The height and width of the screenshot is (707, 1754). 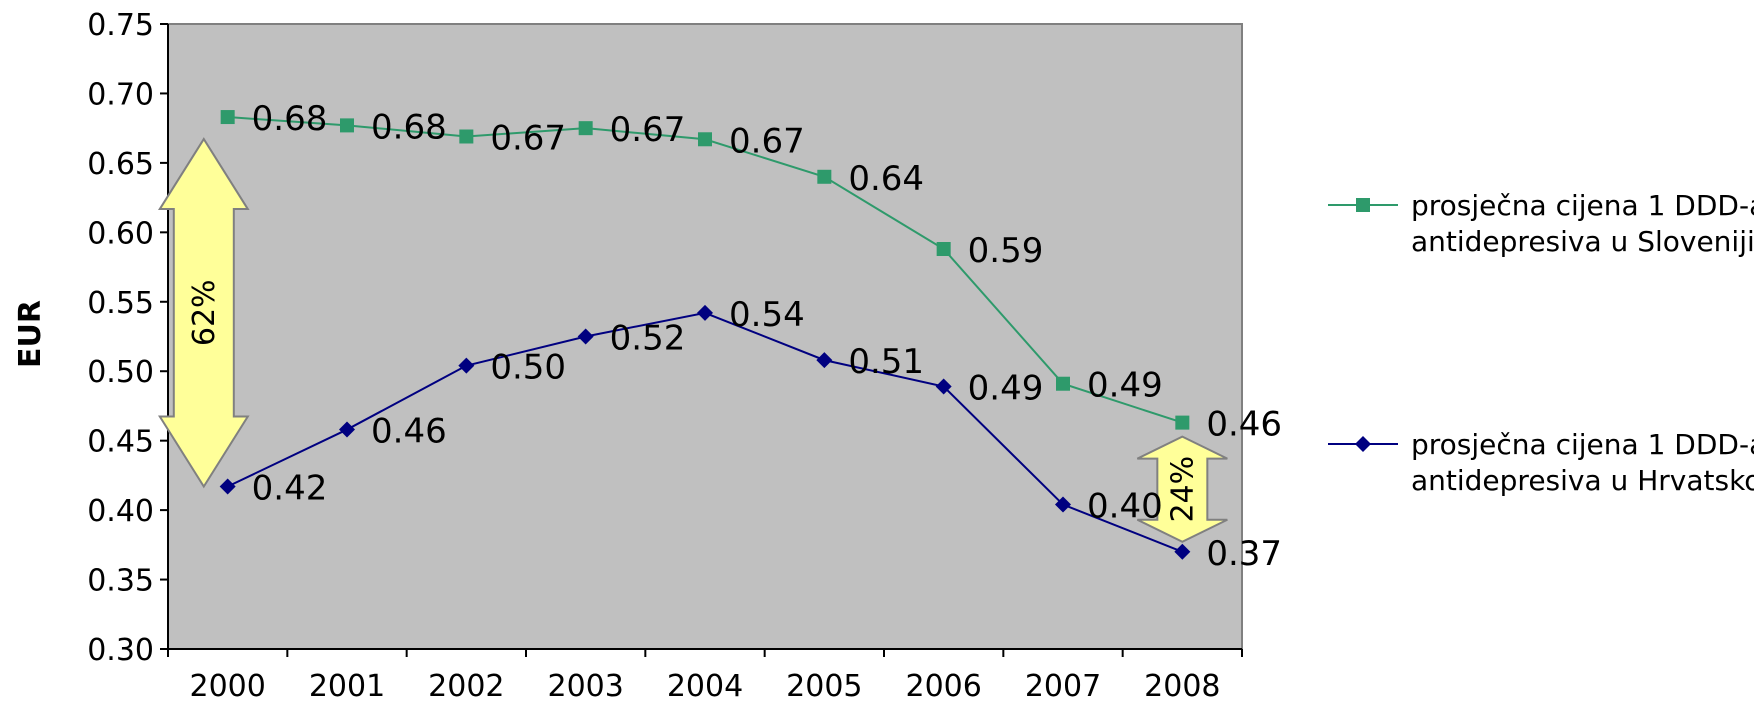 I want to click on x-tick-label: 2000, so click(x=227, y=686).